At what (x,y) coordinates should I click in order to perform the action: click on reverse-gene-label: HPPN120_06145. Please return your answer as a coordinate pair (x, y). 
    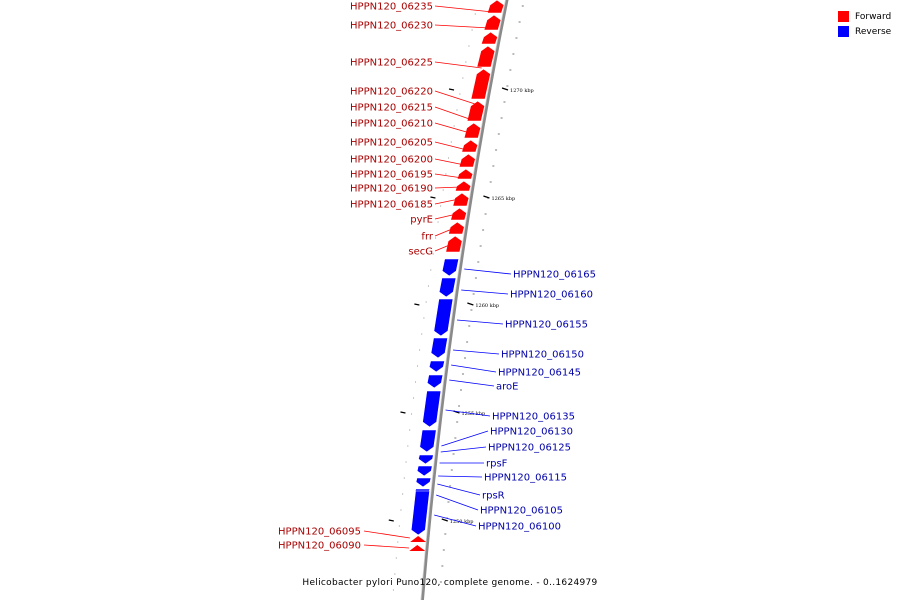
    Looking at the image, I should click on (539, 373).